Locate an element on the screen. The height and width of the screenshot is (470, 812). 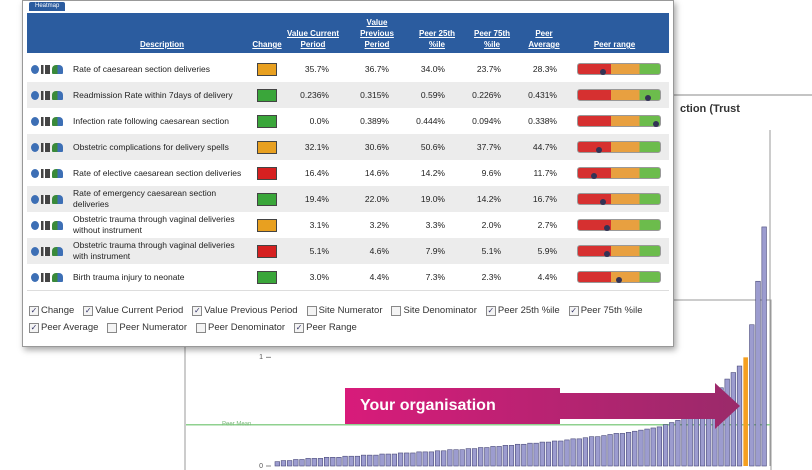
value-cell: 19.0% is located at coordinates (432, 199).